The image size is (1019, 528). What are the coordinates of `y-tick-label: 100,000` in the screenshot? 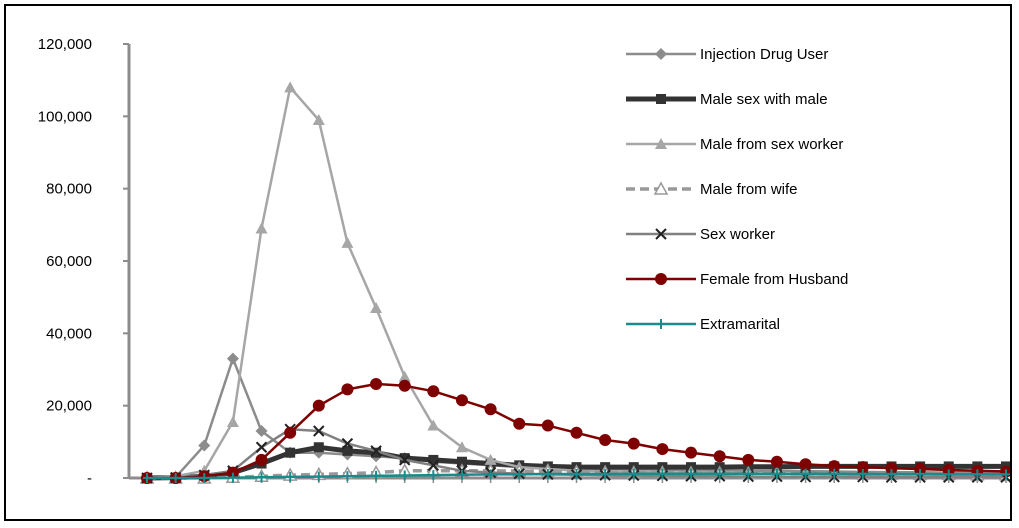 It's located at (65, 116).